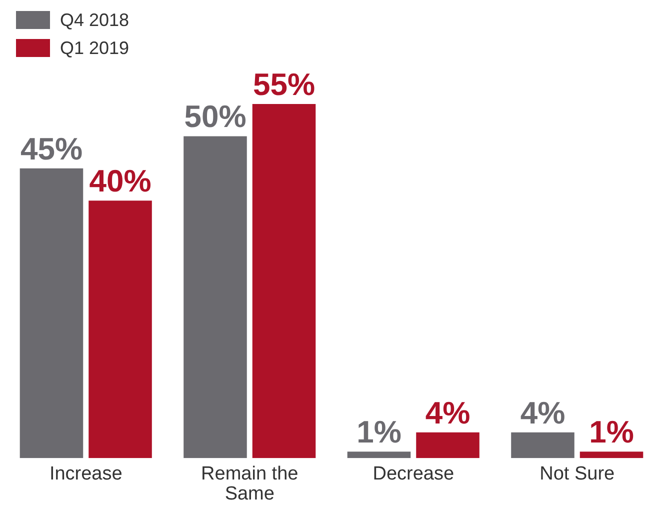  I want to click on x-tick-label: Remain the Same, so click(249, 483).